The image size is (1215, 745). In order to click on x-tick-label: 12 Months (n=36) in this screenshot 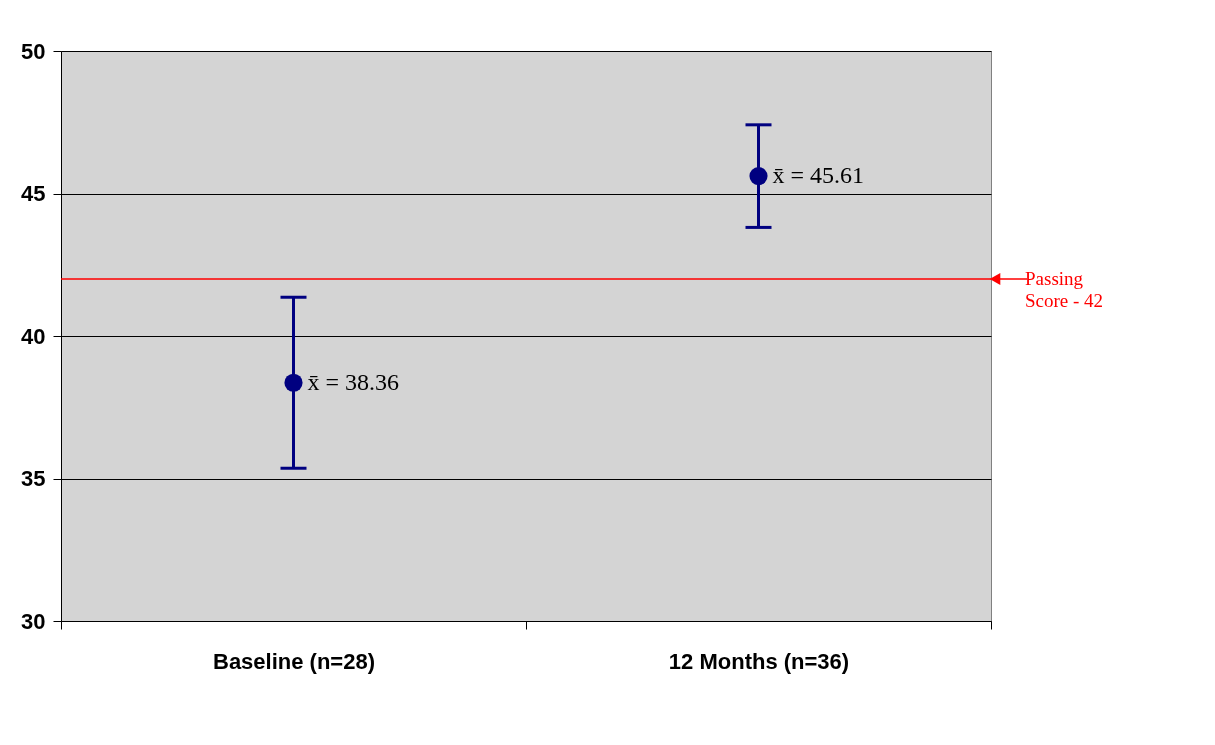, I will do `click(759, 661)`.